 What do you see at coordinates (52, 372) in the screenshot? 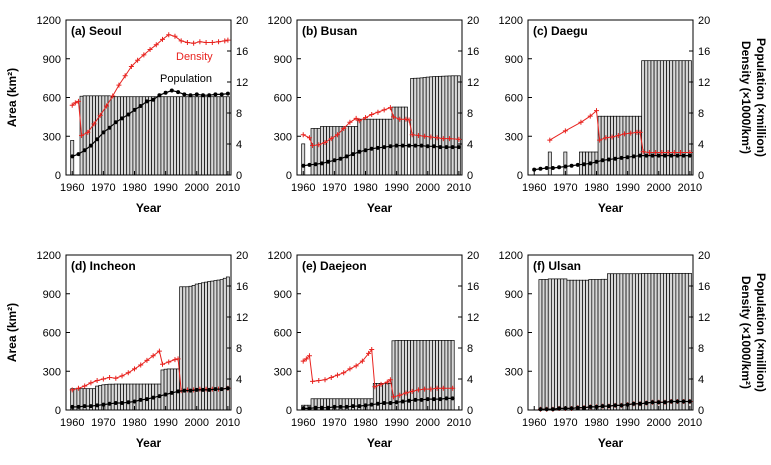
I see `left-tick-label: 300` at bounding box center [52, 372].